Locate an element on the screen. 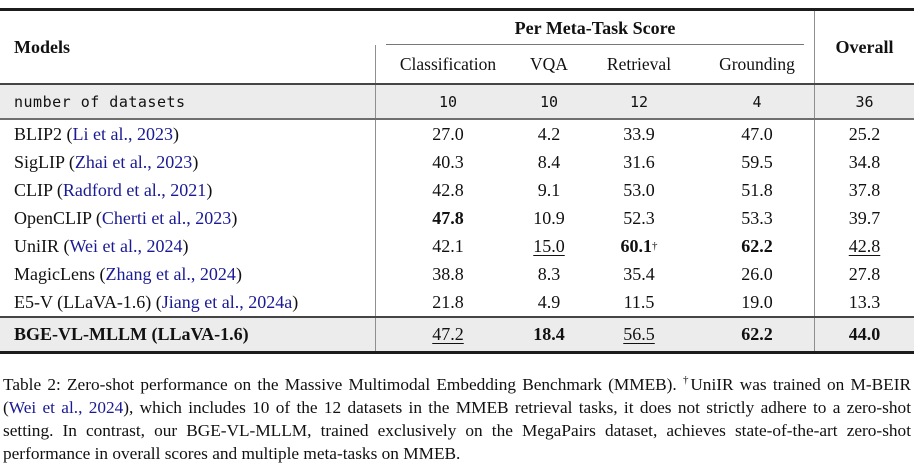  score-vqa: 15.0 is located at coordinates (549, 245).